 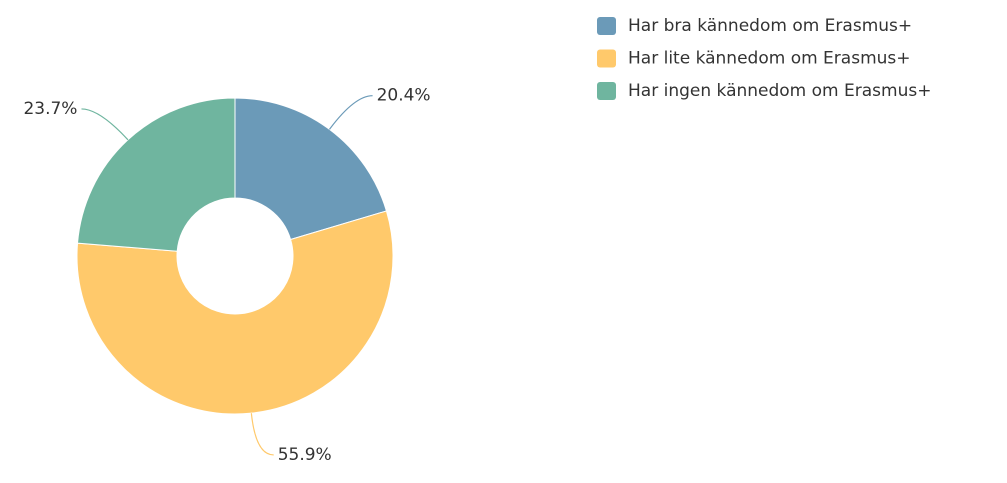 What do you see at coordinates (404, 96) in the screenshot?
I see `data-label: 20.4%` at bounding box center [404, 96].